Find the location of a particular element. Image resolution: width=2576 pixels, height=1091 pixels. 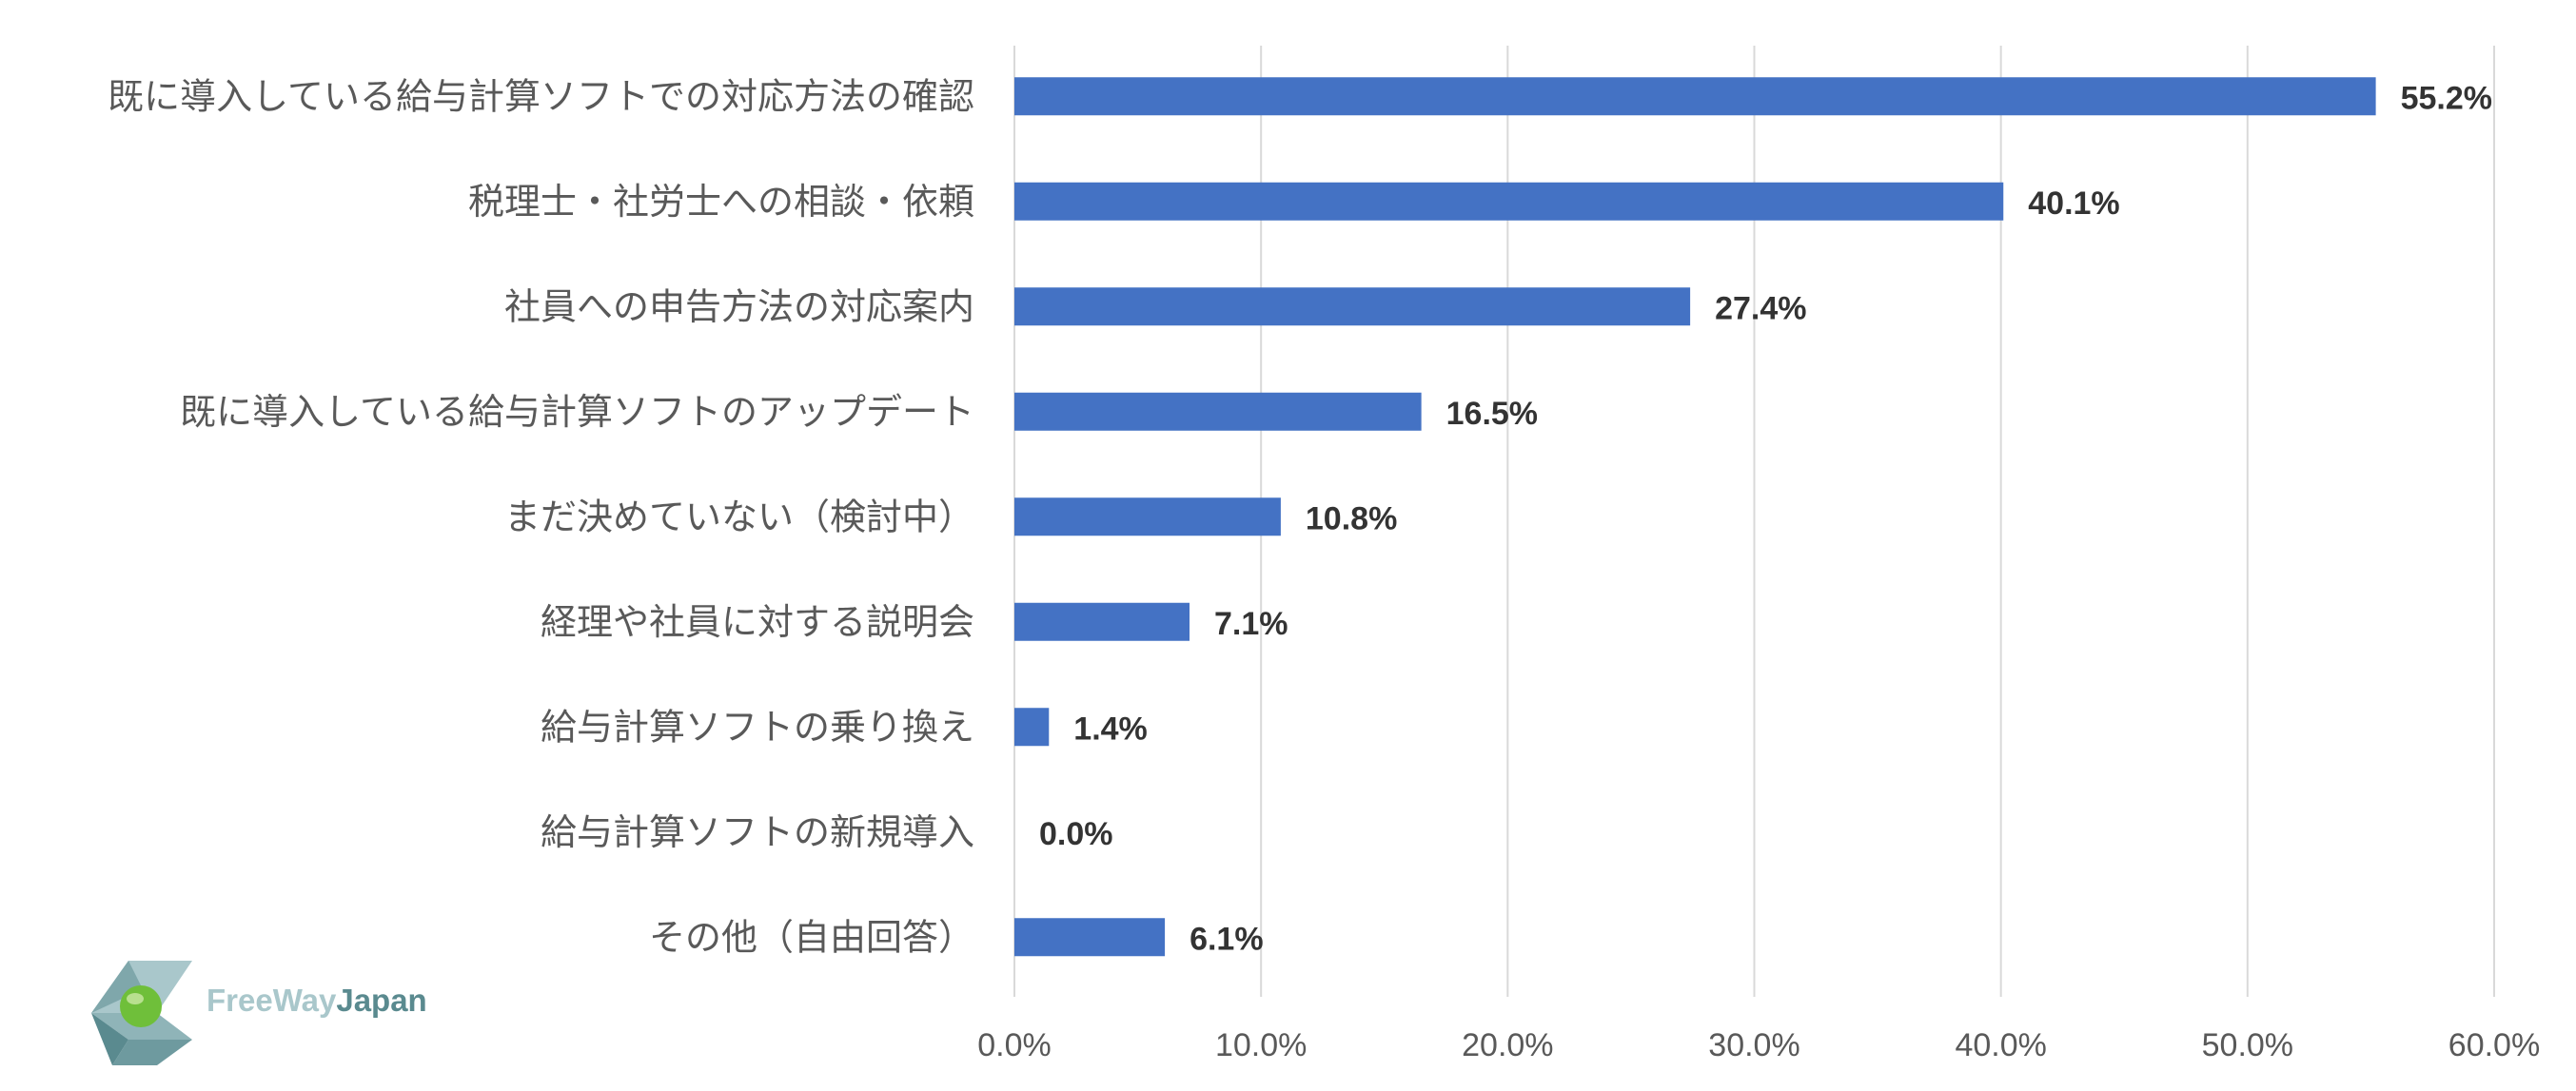

logo-text: FreeWayJapan is located at coordinates (316, 1000).